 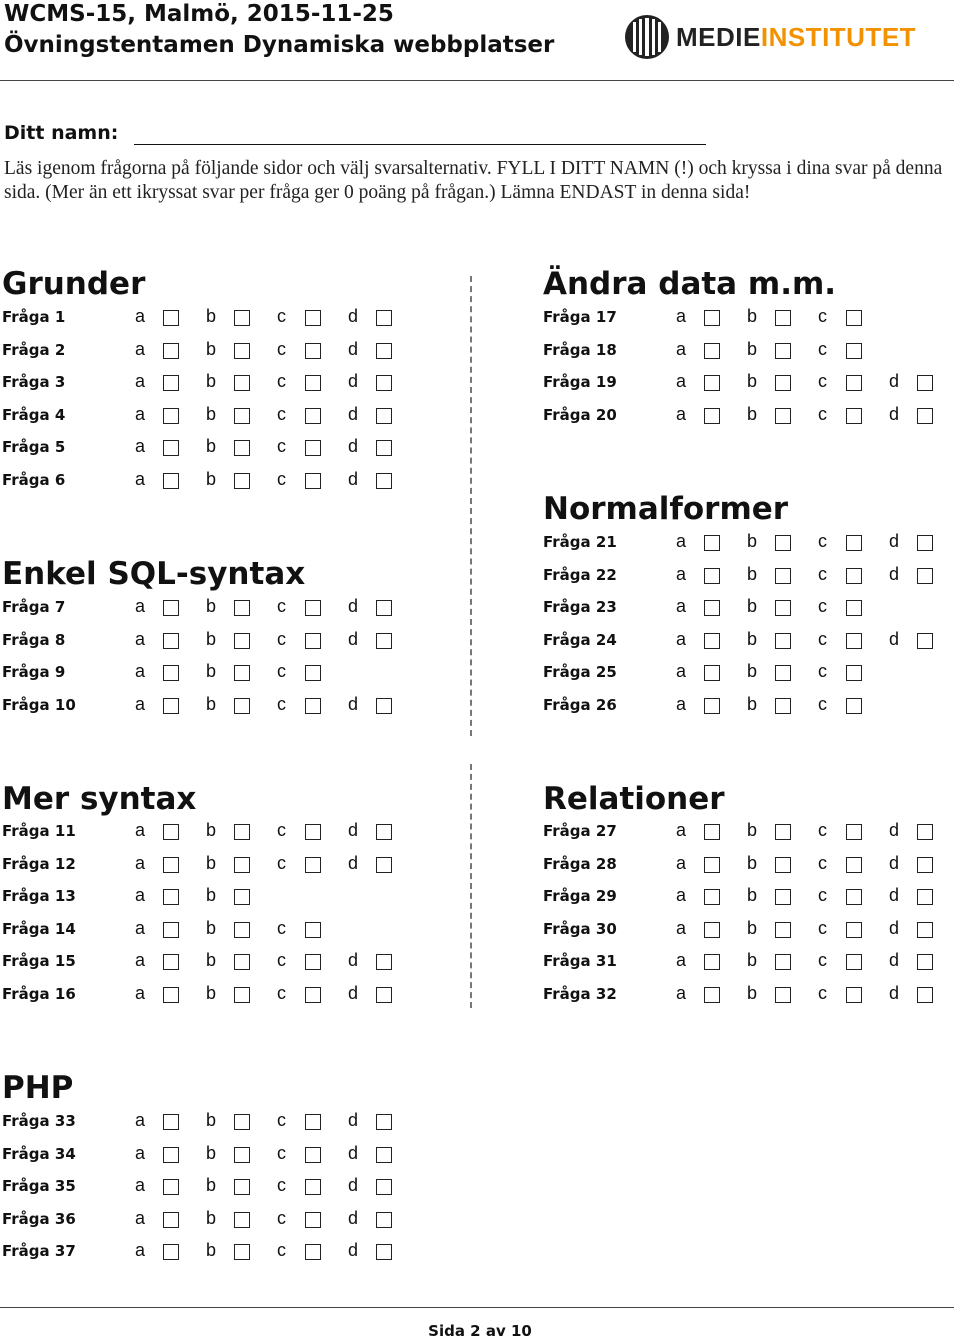 What do you see at coordinates (420, 144) in the screenshot?
I see `name-field-line` at bounding box center [420, 144].